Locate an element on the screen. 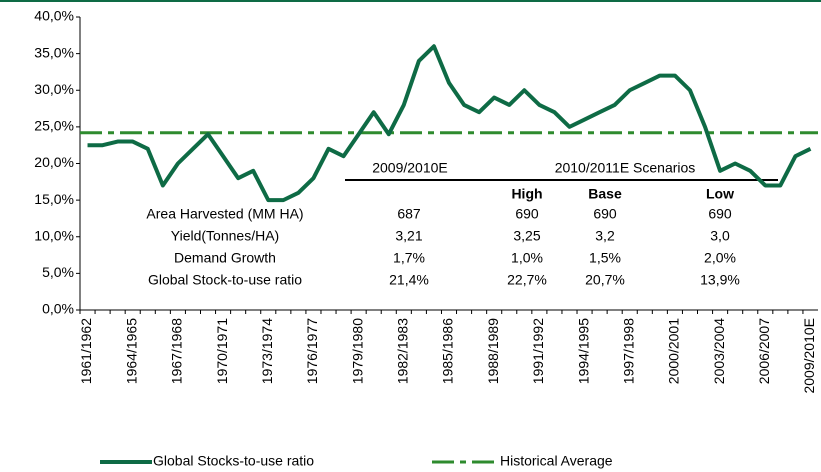 This screenshot has width=821, height=472. y-tick-label: 15,0% is located at coordinates (54, 199).